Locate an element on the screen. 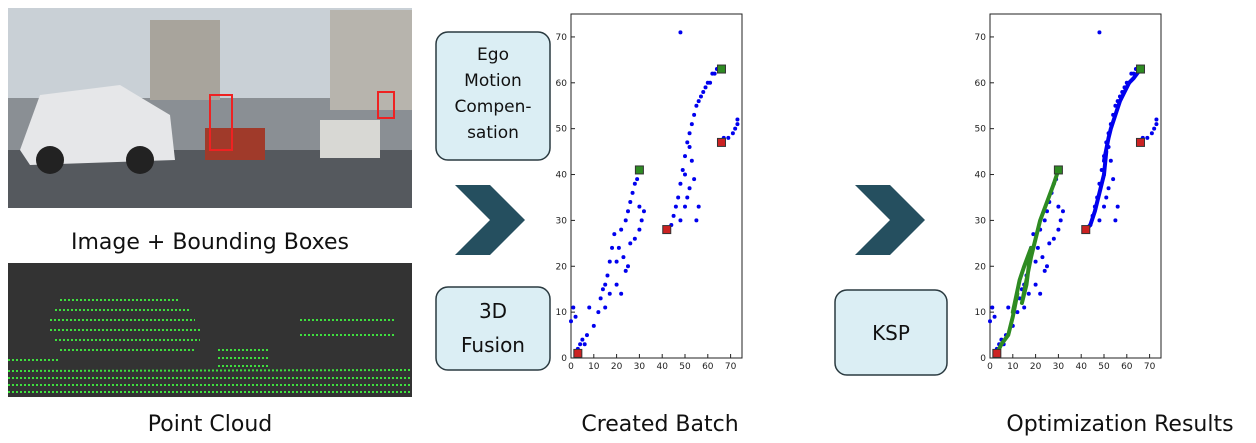 The height and width of the screenshot is (443, 1256). caption: Image + Bounding Boxes is located at coordinates (210, 242).